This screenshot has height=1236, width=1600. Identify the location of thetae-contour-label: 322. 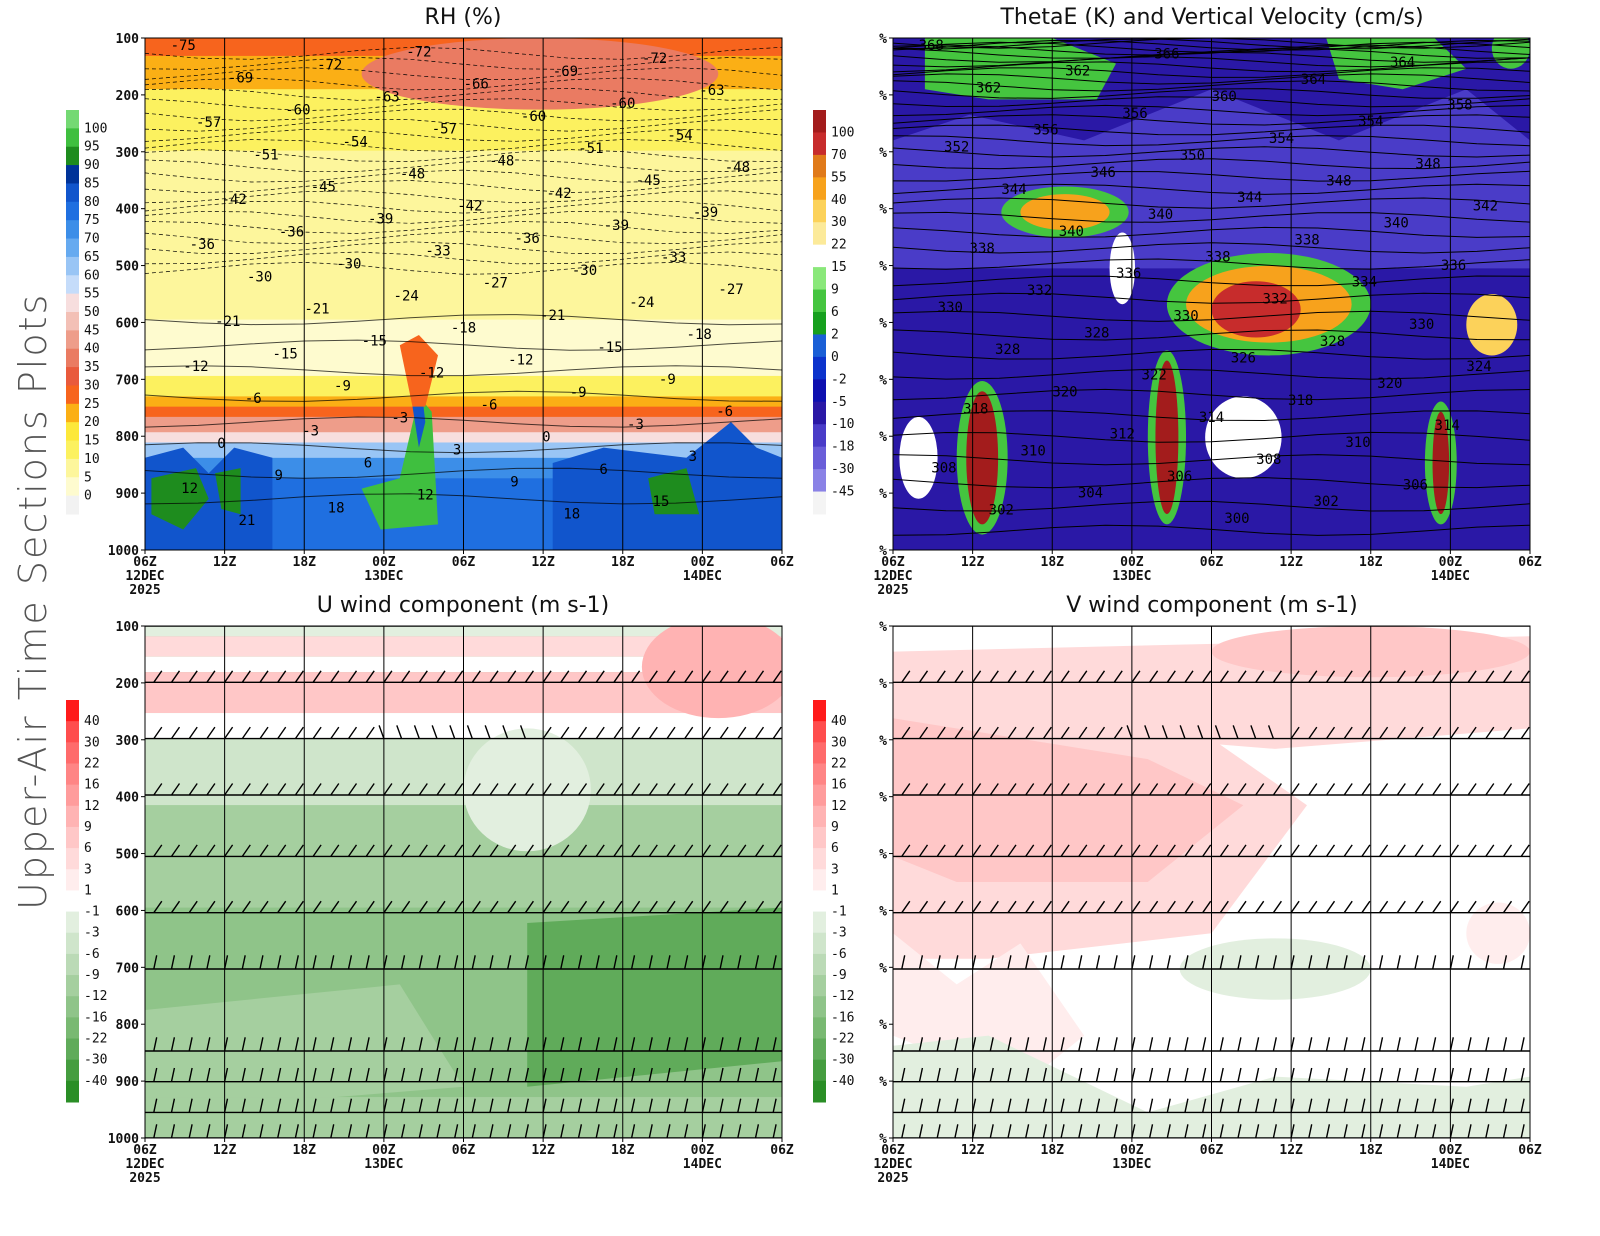
(1154, 376).